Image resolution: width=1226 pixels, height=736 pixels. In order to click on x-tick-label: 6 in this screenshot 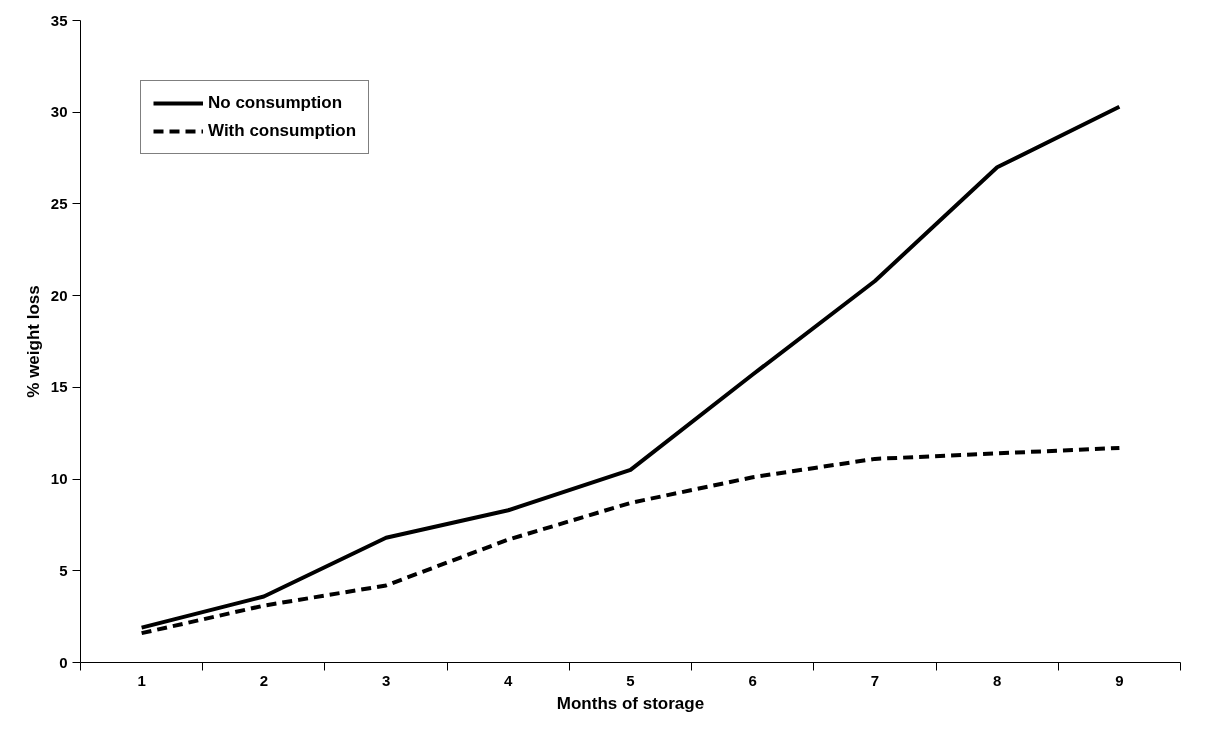, I will do `click(752, 680)`.